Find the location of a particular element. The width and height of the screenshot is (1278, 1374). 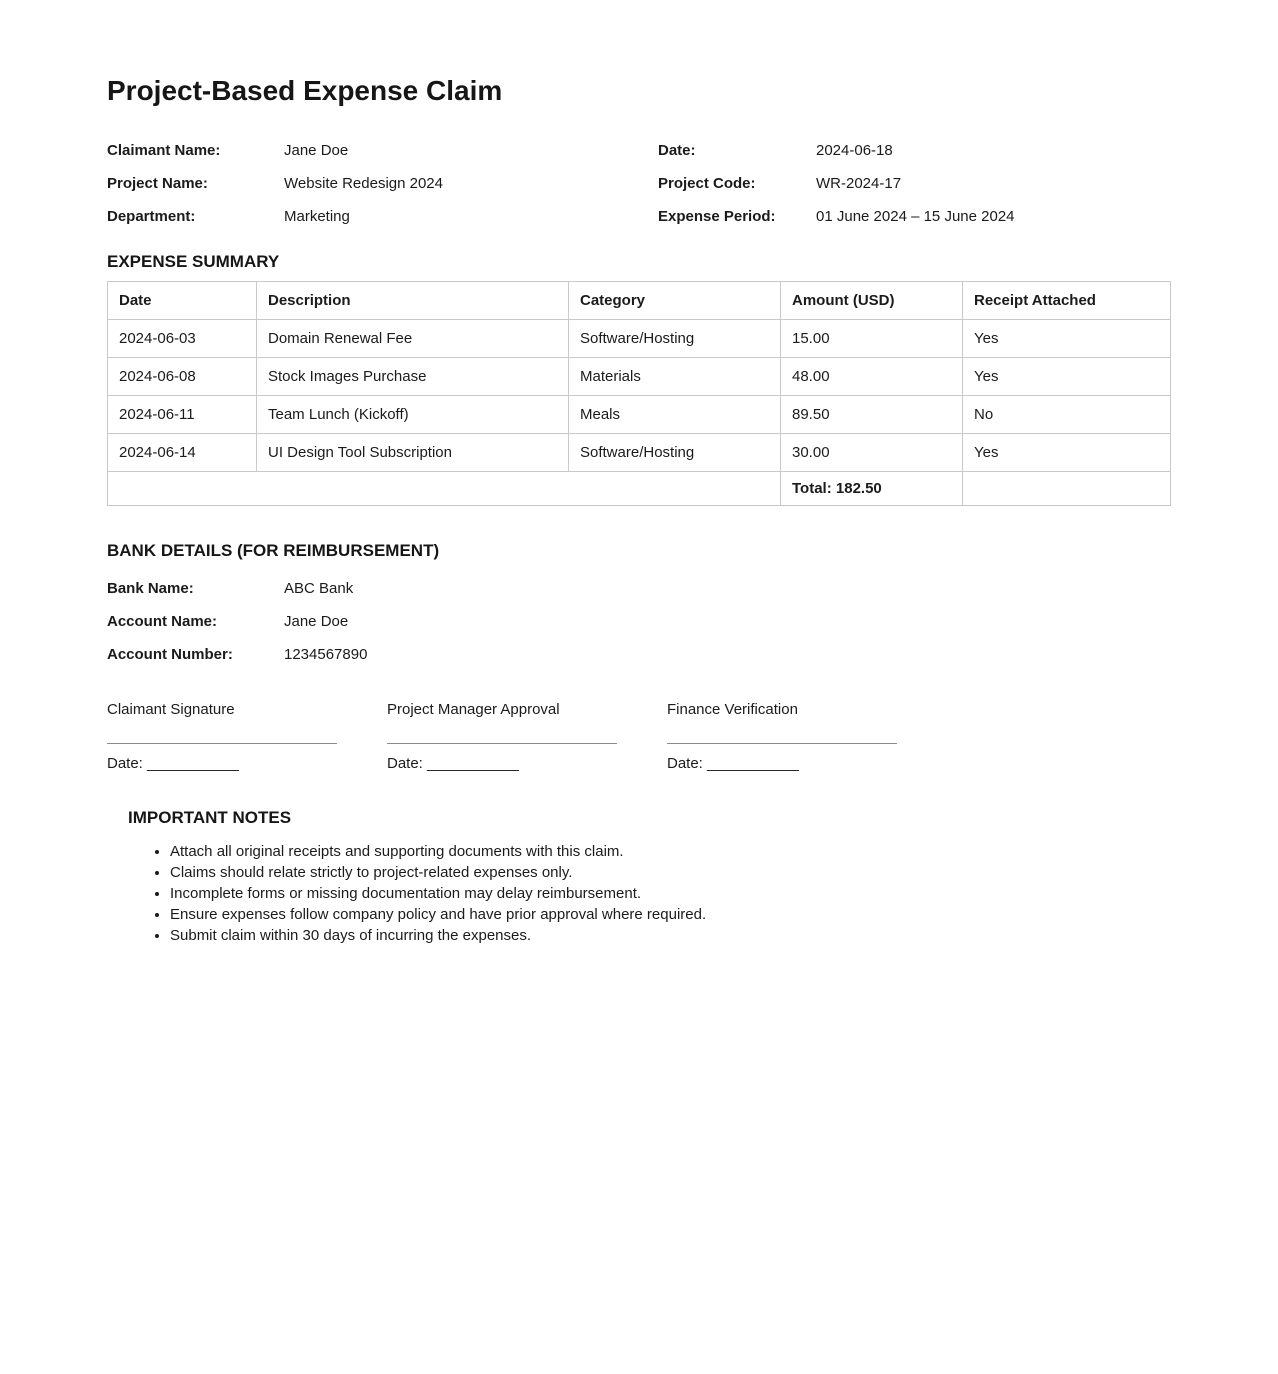

important-notes-heading: IMPORTANT NOTES is located at coordinates (210, 817).